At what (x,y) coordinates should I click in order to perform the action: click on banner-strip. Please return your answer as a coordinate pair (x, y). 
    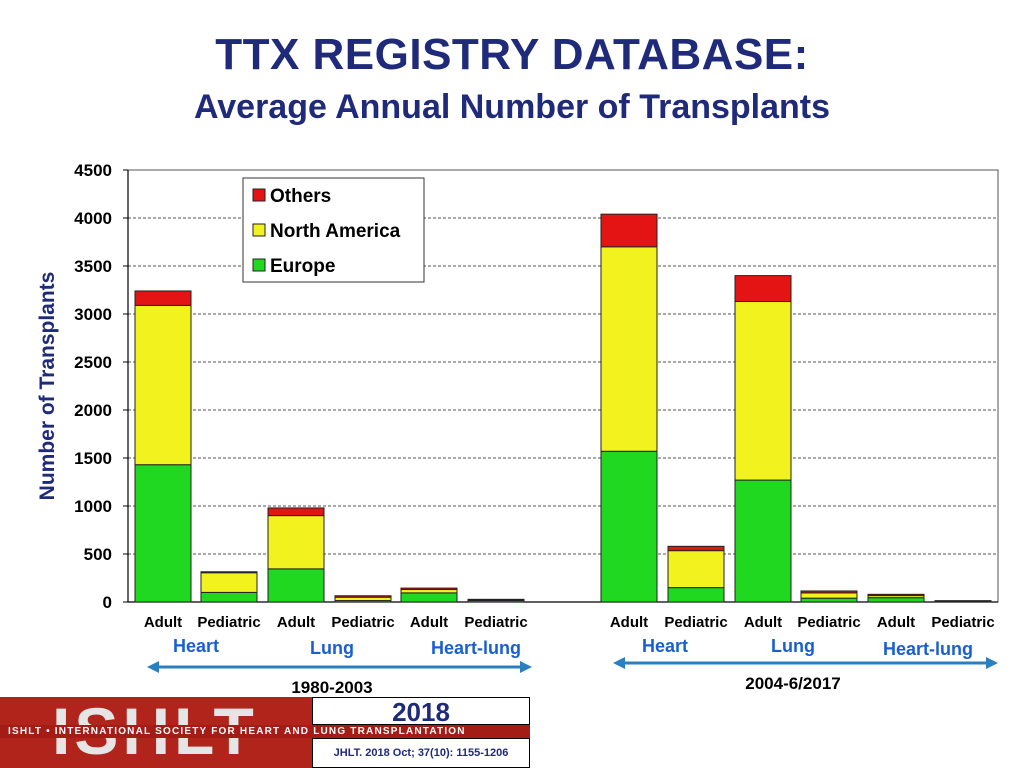
    Looking at the image, I should click on (265, 731).